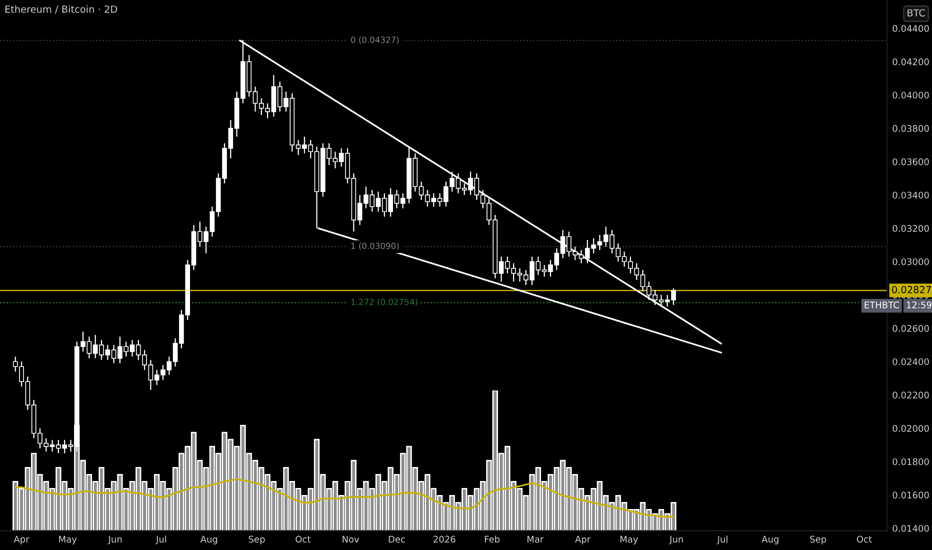  Describe the element at coordinates (396, 539) in the screenshot. I see `x-tick-label: Dec` at that location.